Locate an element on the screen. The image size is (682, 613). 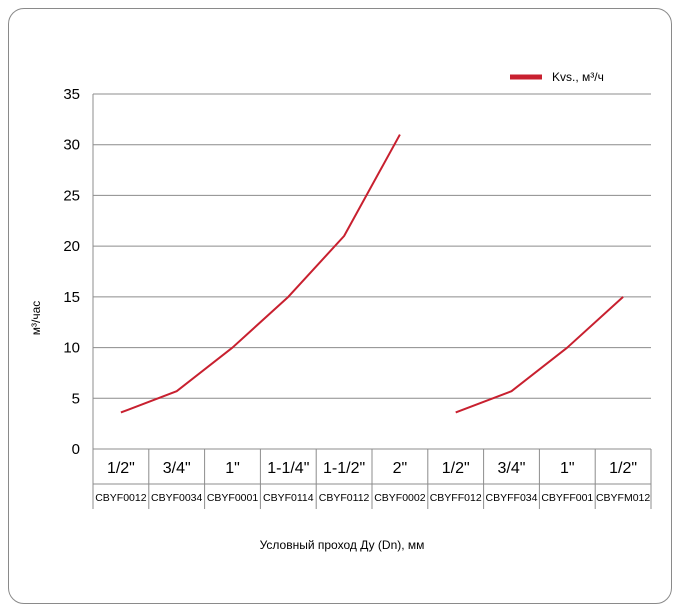
y-axis-ticks: 0 5 10 15 20 25 30 35 is located at coordinates (71, 272).